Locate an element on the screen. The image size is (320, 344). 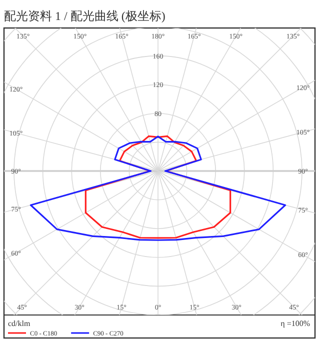
annotation: cd/klm is located at coordinates (19, 323).